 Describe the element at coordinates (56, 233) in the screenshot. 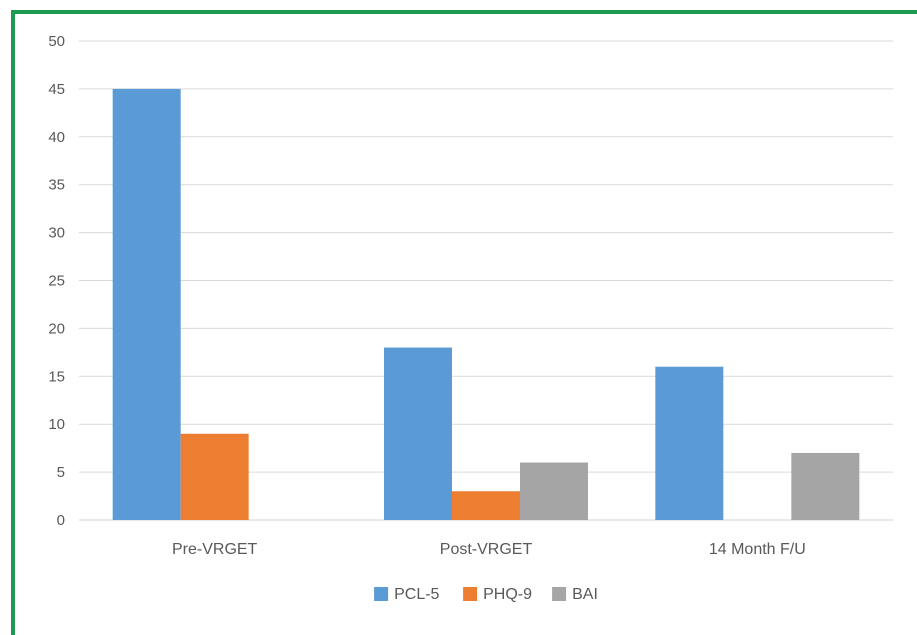

I see `y-tick-label: 30` at that location.